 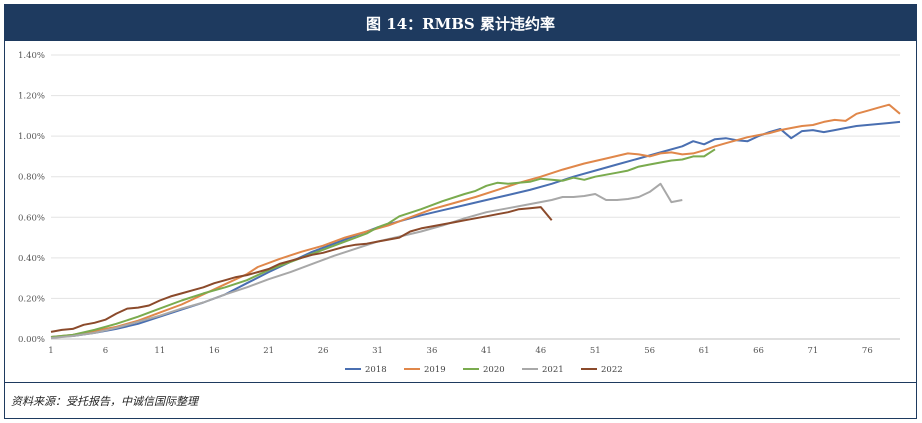 What do you see at coordinates (376, 370) in the screenshot?
I see `legend-label-2018: 2018` at bounding box center [376, 370].